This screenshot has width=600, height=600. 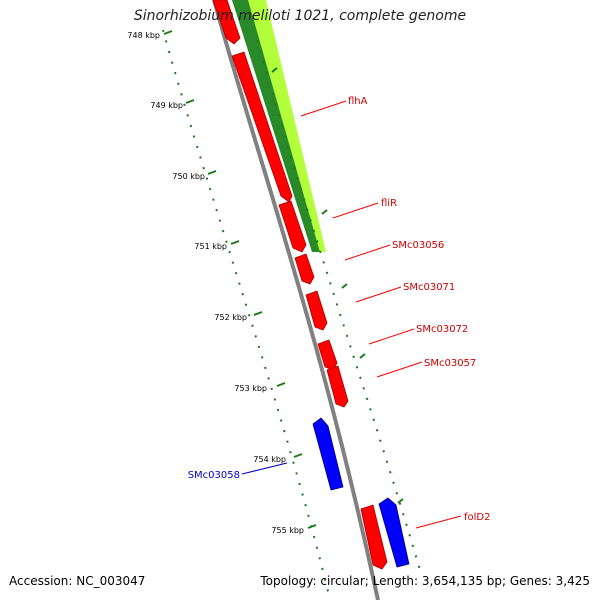 I want to click on scale-label: 753 kbp, so click(x=250, y=388).